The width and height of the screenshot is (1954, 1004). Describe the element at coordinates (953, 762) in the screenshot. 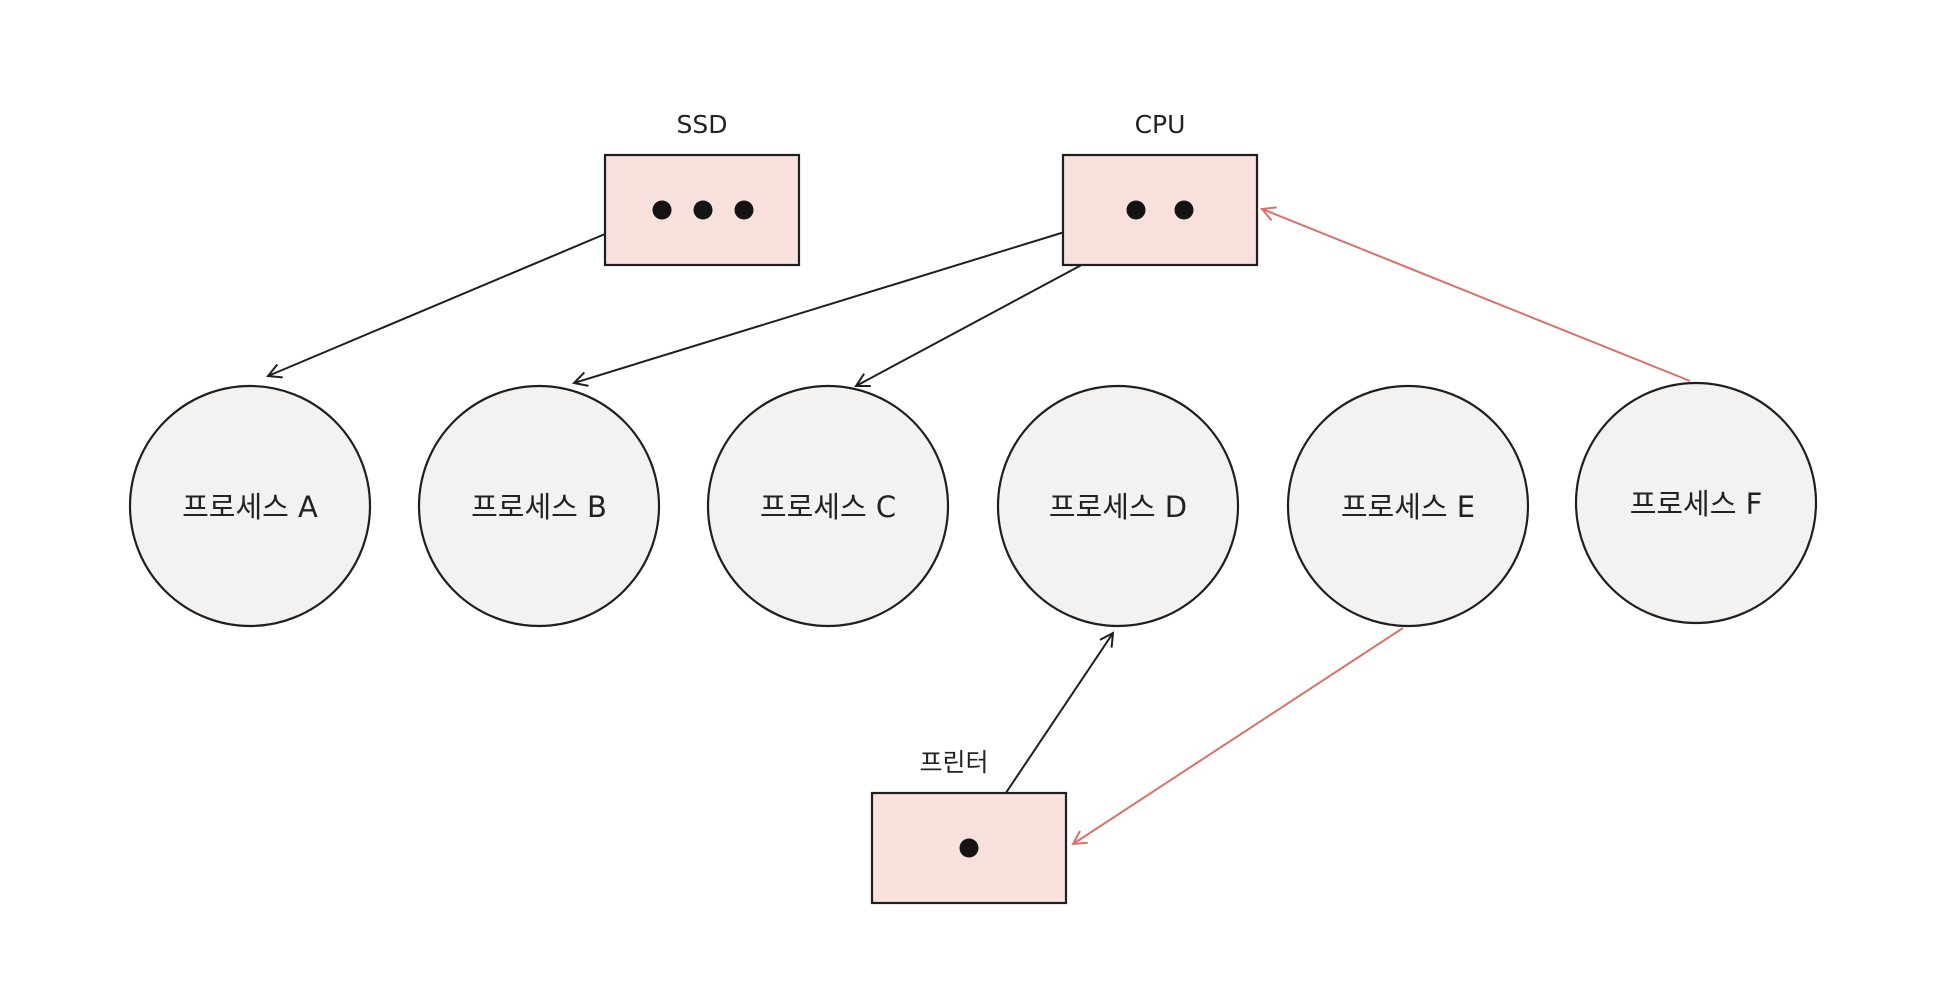

I see `printer-label: 프린터` at that location.